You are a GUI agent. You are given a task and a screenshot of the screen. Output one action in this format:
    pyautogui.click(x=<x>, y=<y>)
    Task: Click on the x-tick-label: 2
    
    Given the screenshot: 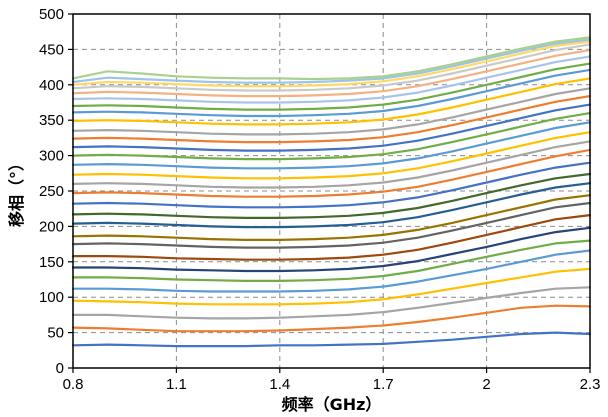 What is the action you would take?
    pyautogui.click(x=486, y=384)
    